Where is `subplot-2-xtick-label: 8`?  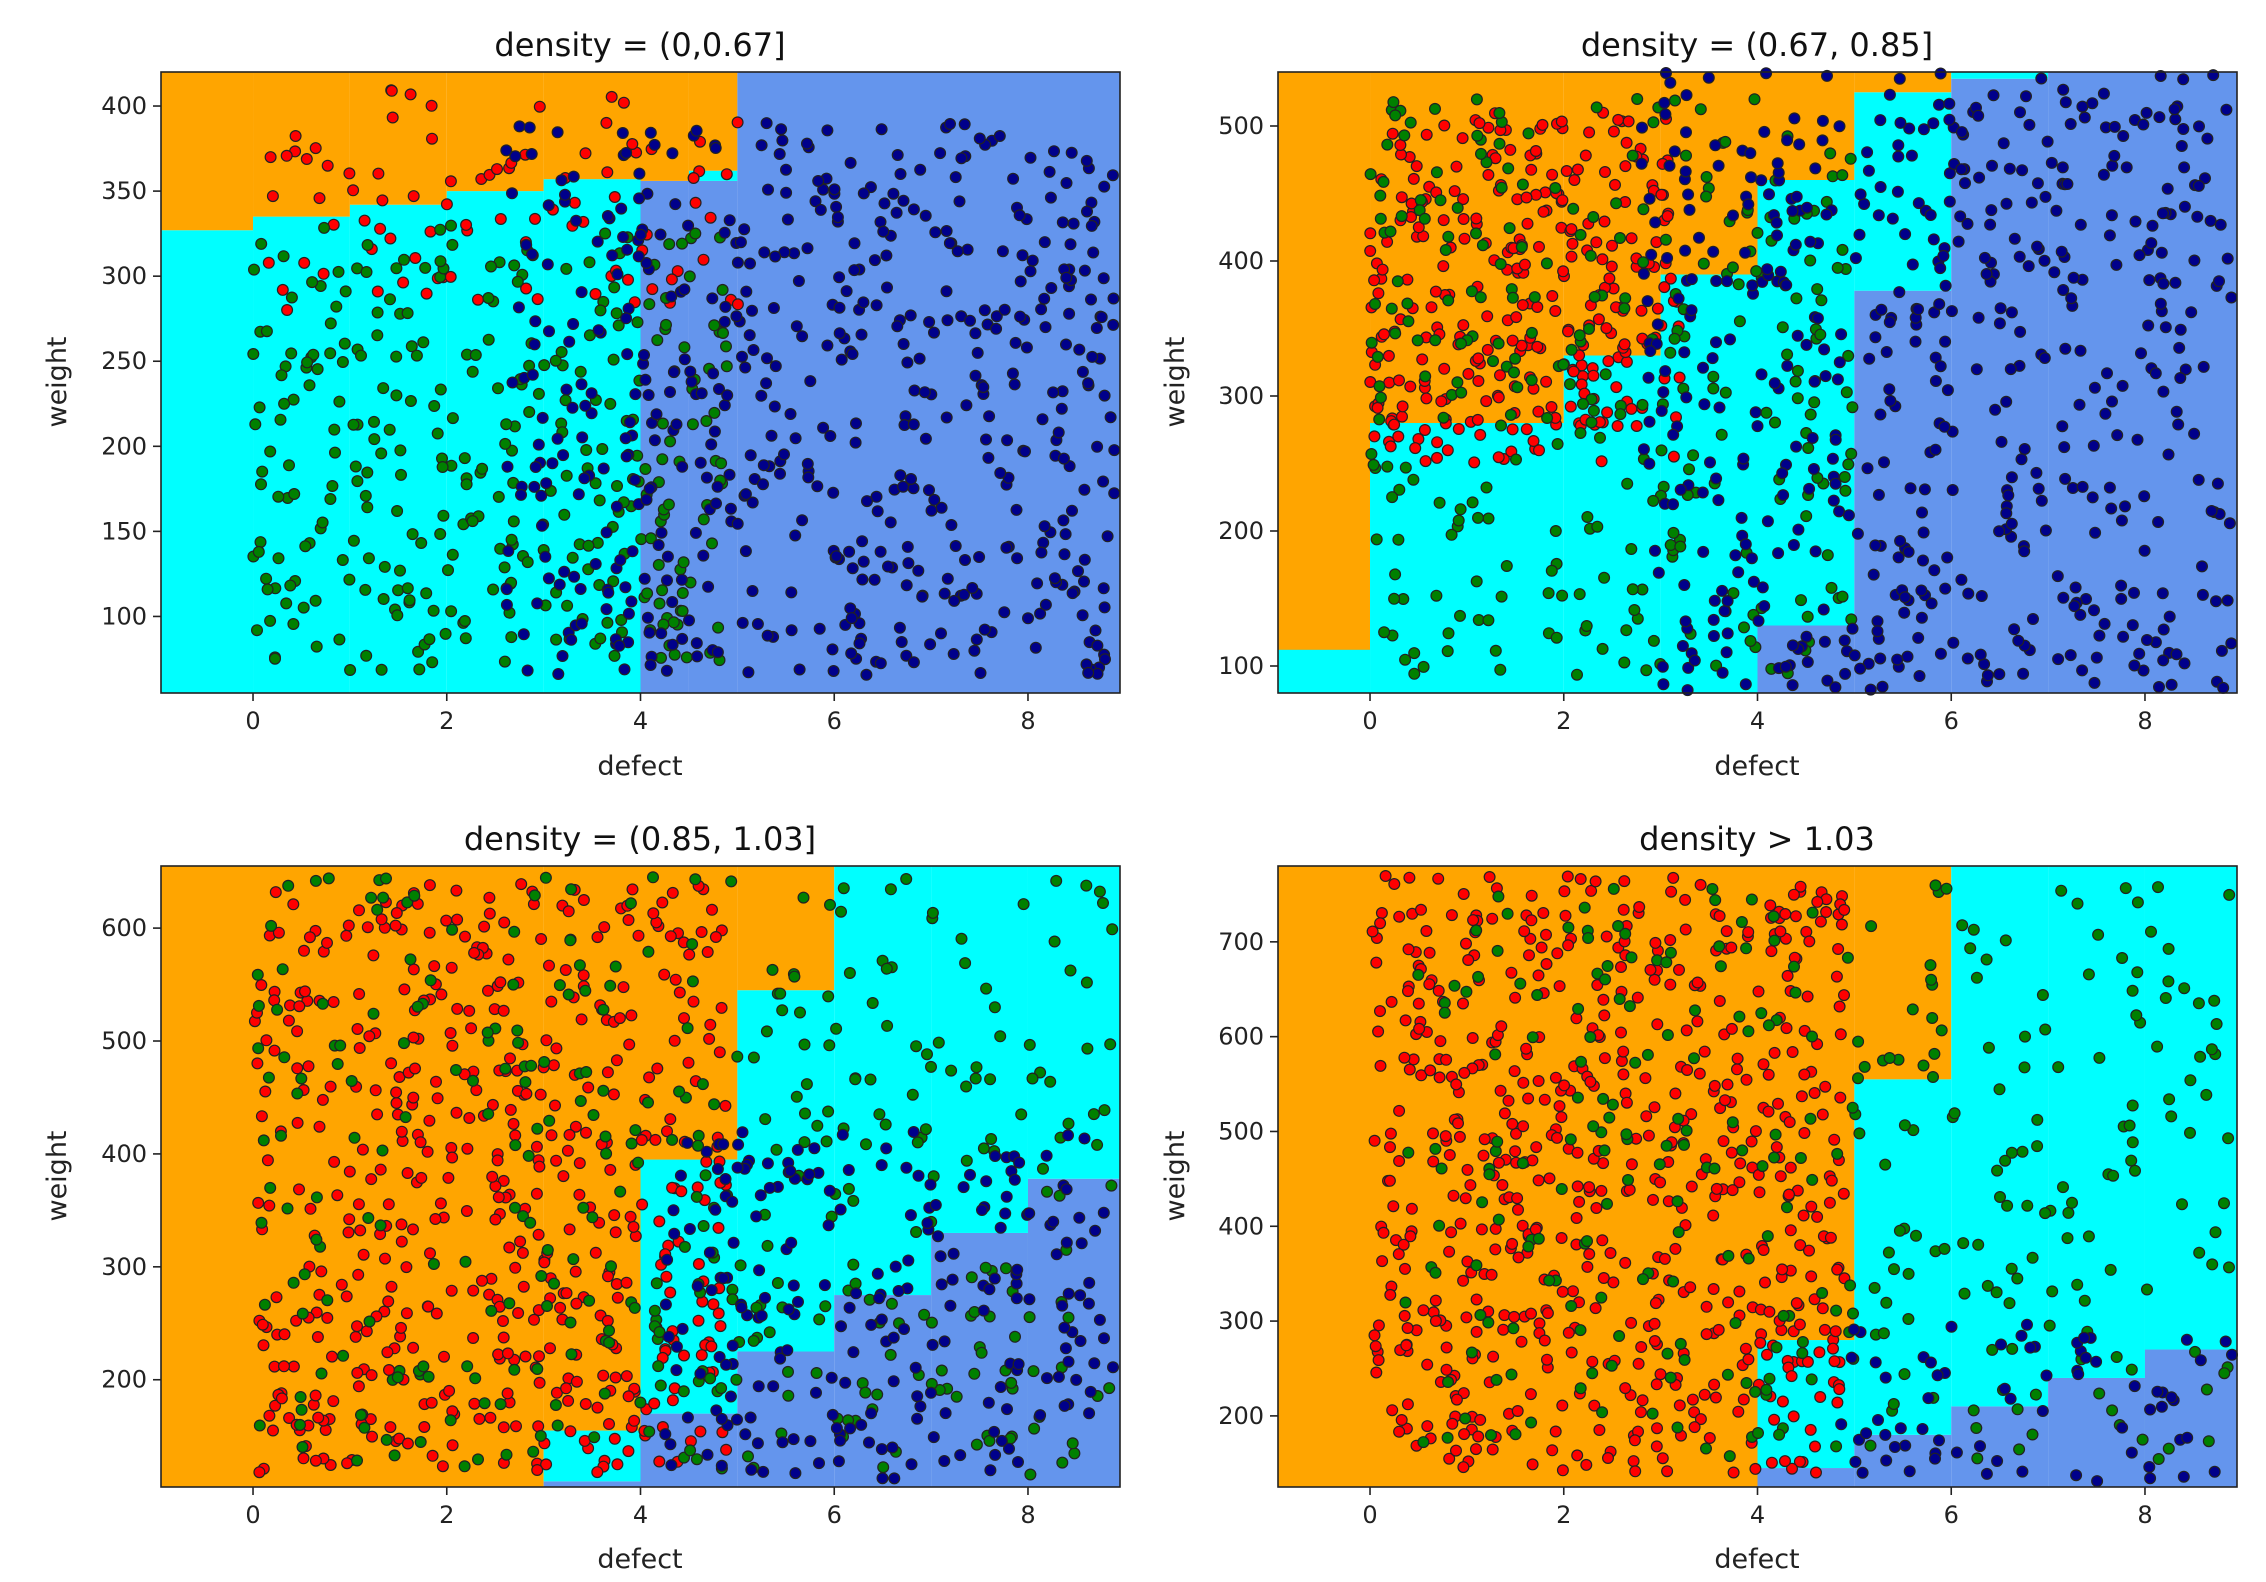 subplot-2-xtick-label: 8 is located at coordinates (1027, 1515).